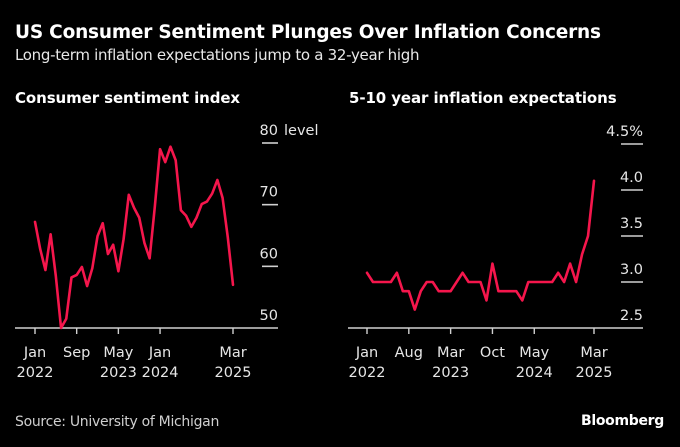  What do you see at coordinates (233, 373) in the screenshot?
I see `sentiment-x-tick-year-label: 2025` at bounding box center [233, 373].